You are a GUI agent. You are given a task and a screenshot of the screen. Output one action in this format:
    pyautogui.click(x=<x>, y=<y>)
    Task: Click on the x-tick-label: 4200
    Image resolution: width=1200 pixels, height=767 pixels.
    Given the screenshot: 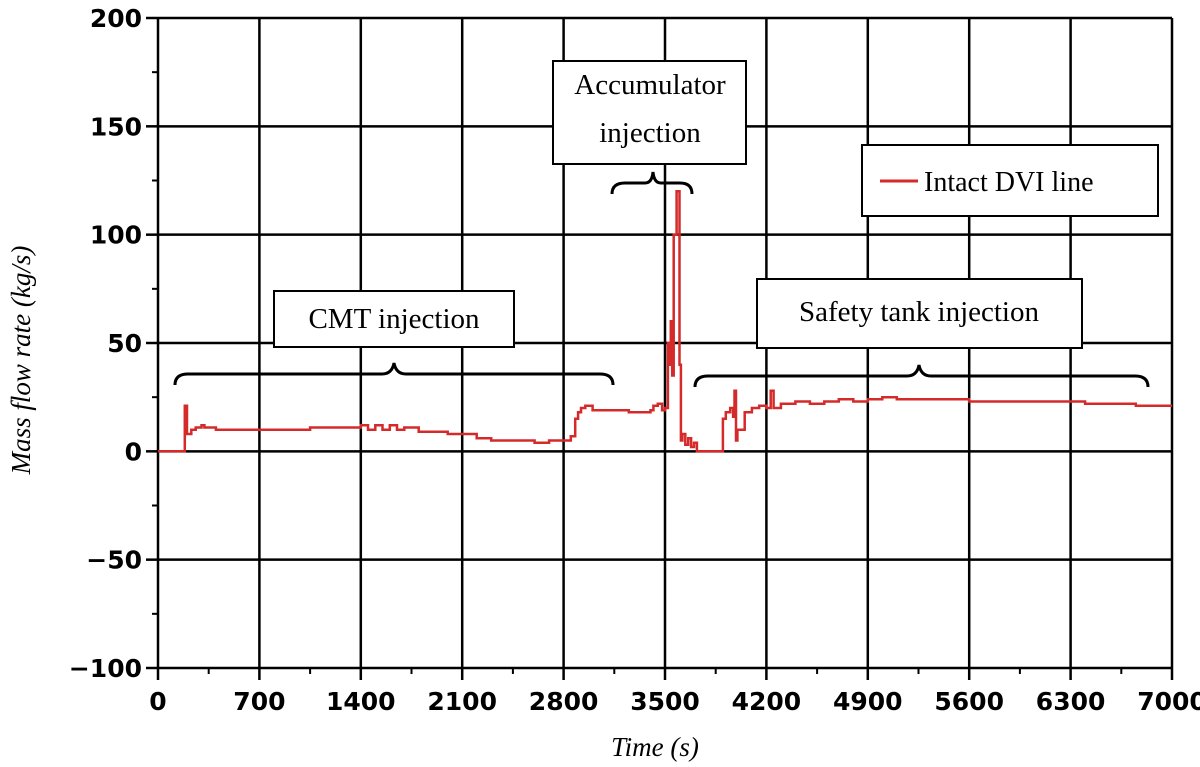 What is the action you would take?
    pyautogui.click(x=767, y=701)
    